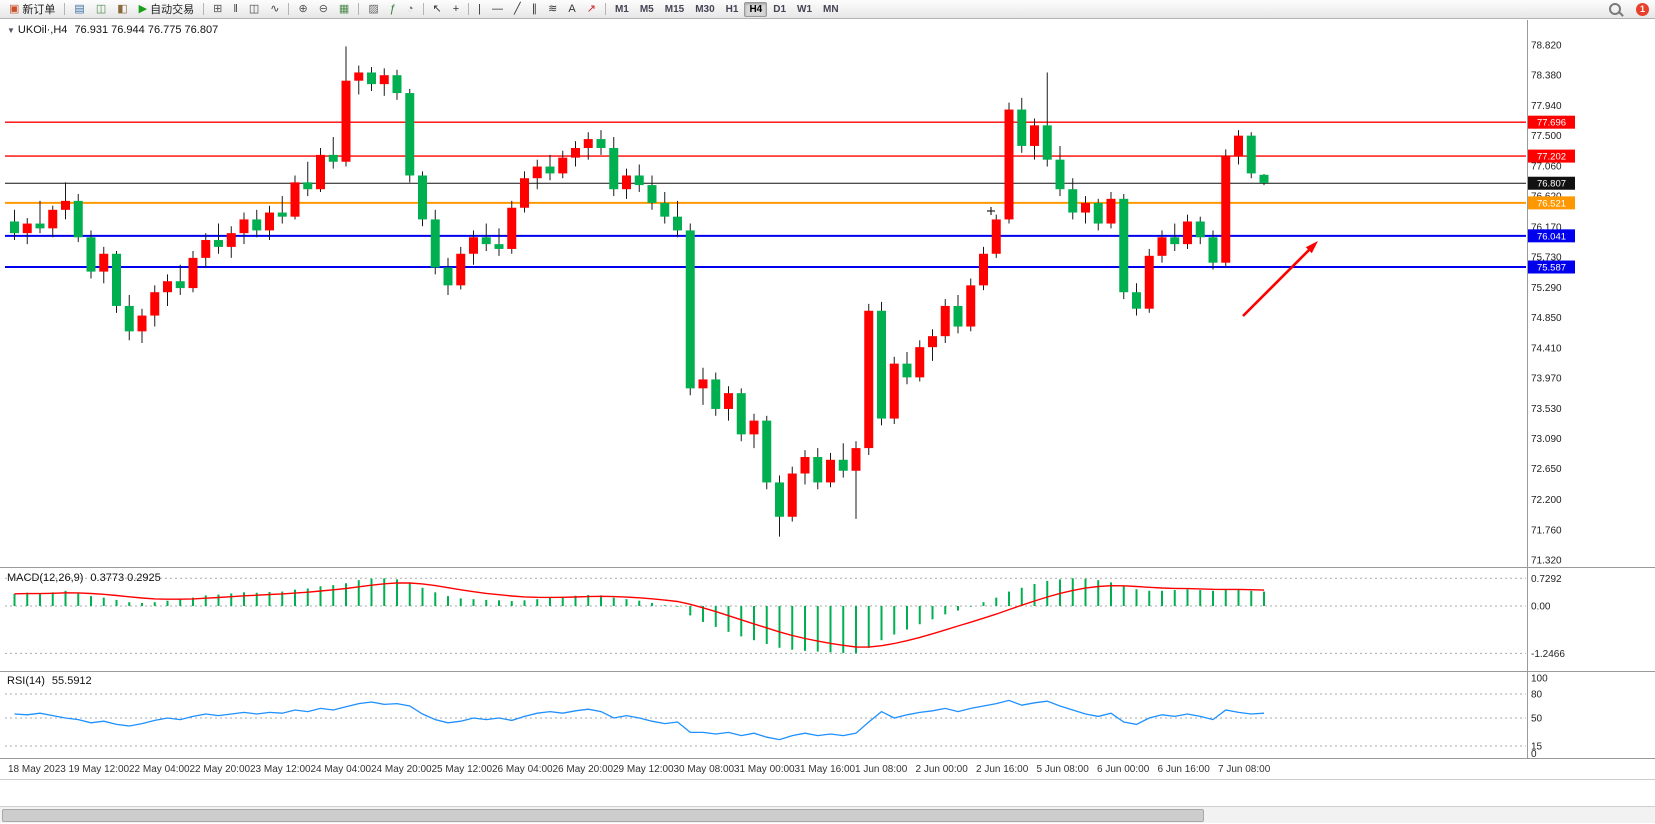 This screenshot has width=1655, height=824. What do you see at coordinates (1539, 679) in the screenshot?
I see `svg-text: 100` at bounding box center [1539, 679].